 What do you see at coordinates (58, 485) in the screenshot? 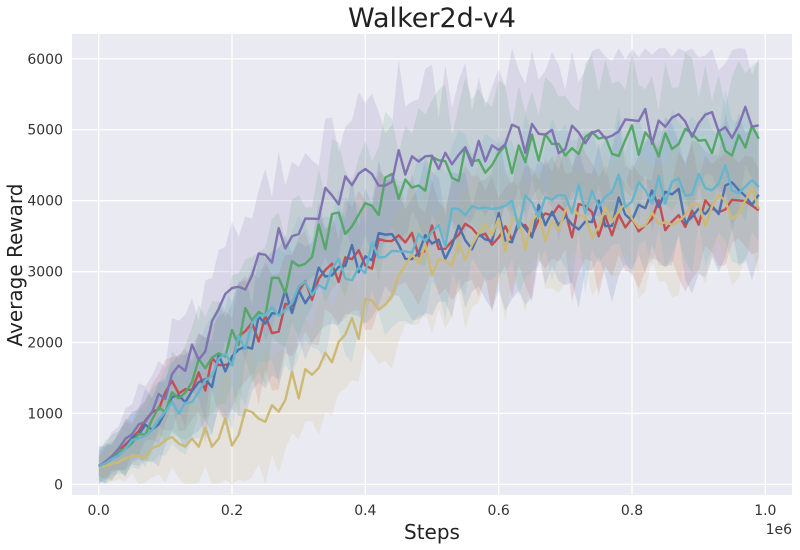
I see `y-tick-label: 0` at bounding box center [58, 485].